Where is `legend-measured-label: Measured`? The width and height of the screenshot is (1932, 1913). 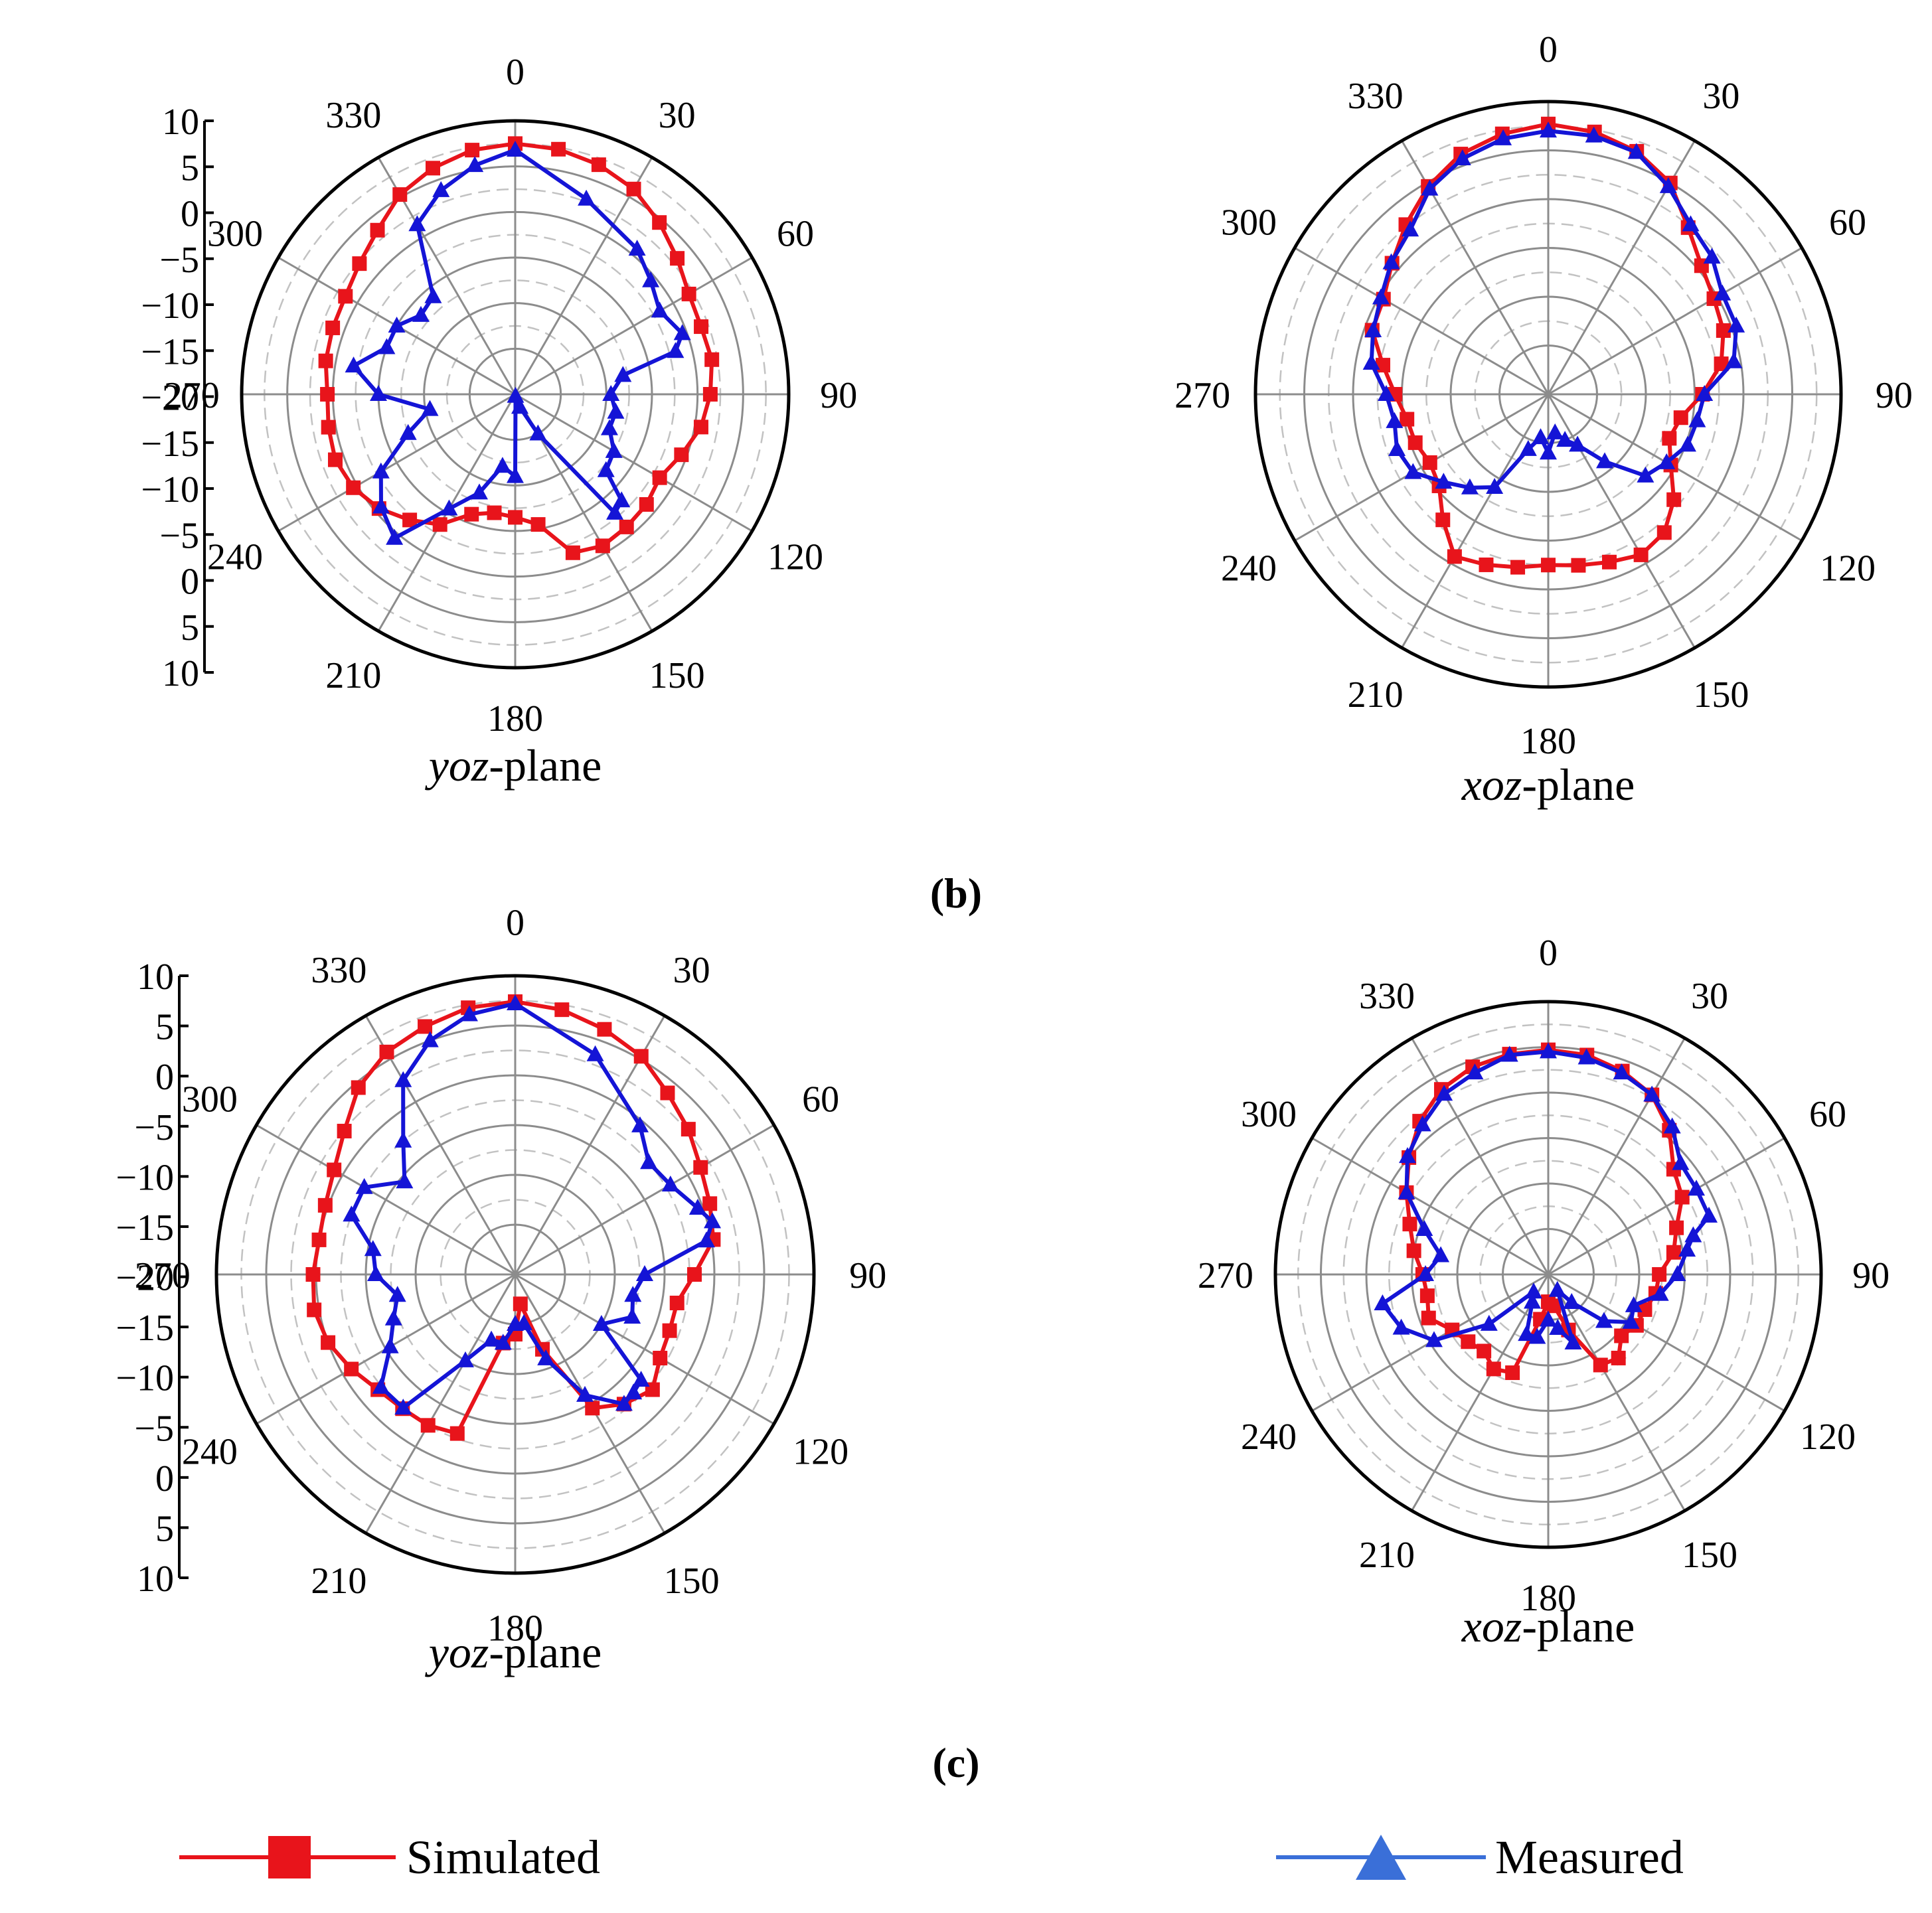
legend-measured-label: Measured is located at coordinates (1589, 1858).